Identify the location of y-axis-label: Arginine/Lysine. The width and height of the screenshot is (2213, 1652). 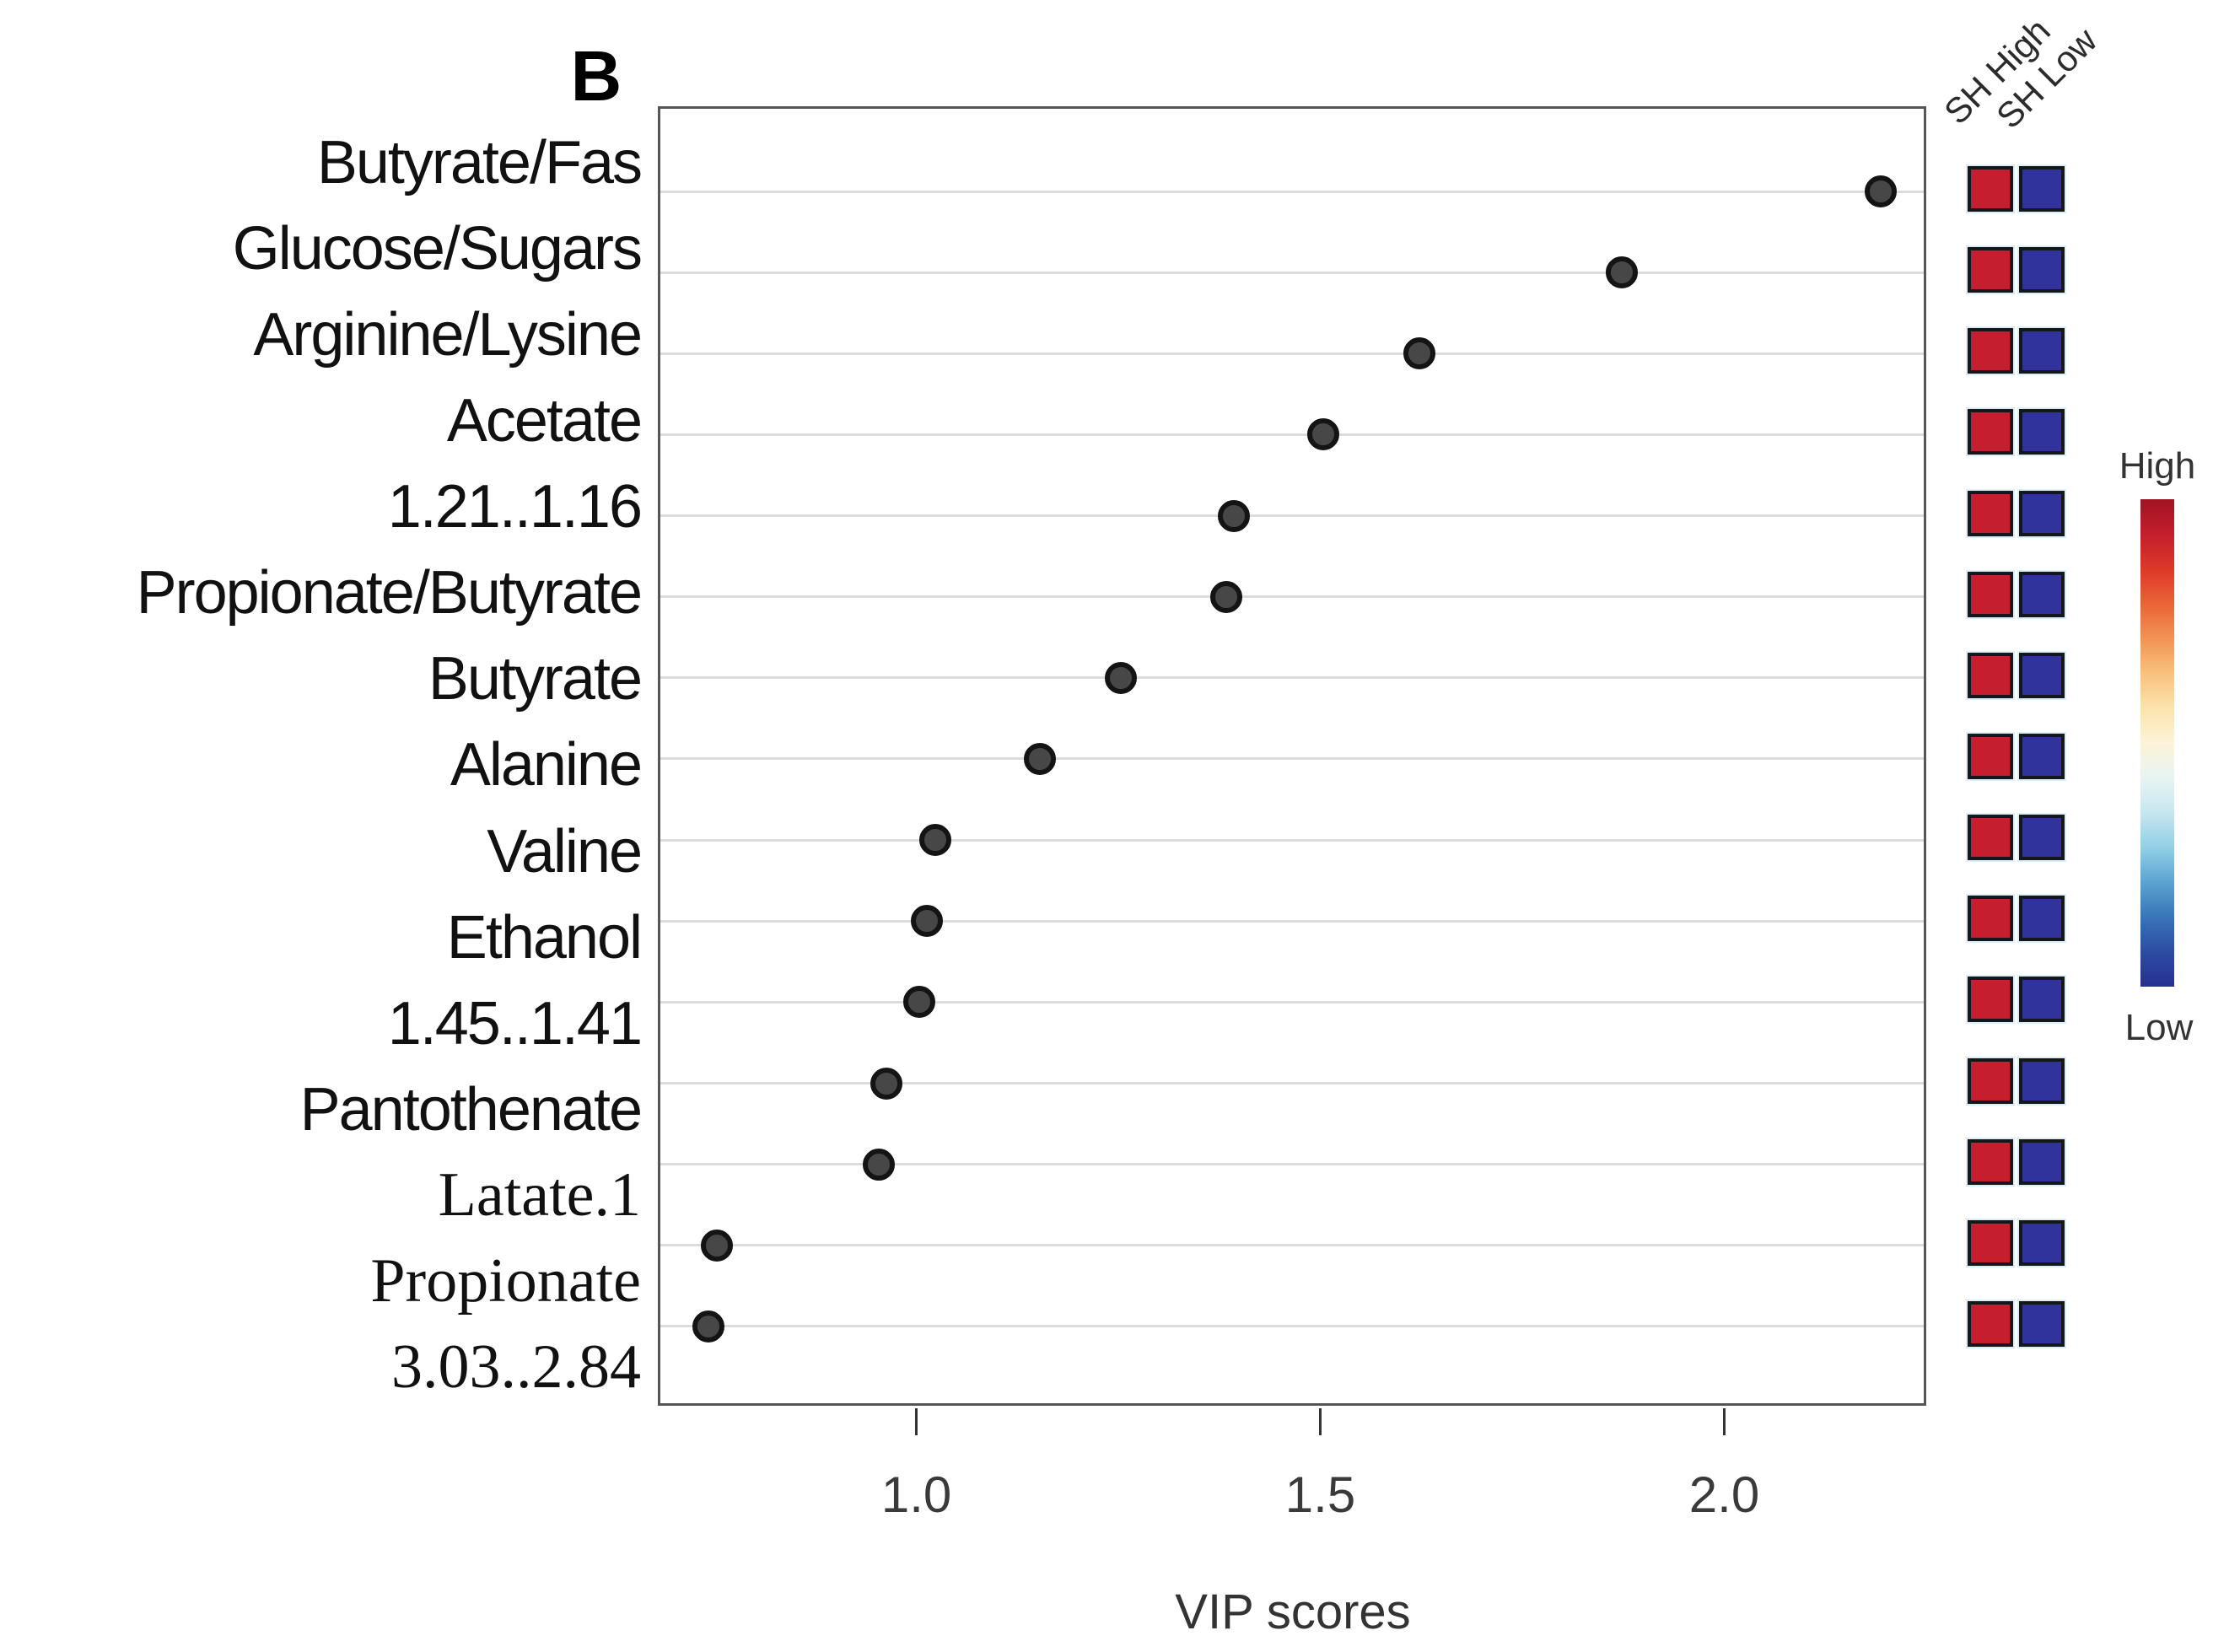
(448, 335).